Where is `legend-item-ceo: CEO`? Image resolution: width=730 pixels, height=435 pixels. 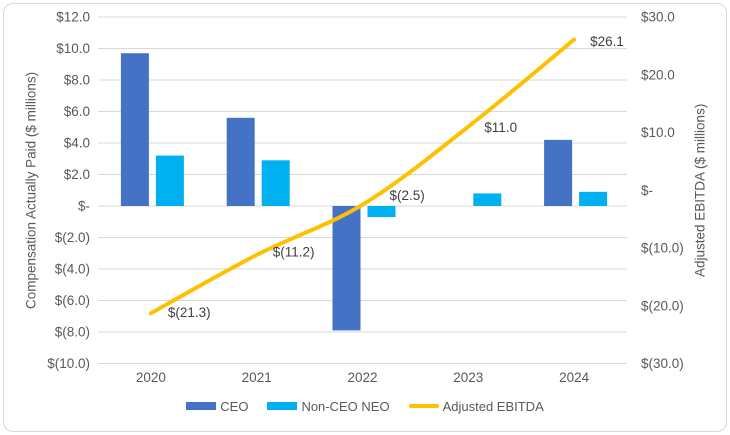 legend-item-ceo: CEO is located at coordinates (217, 406).